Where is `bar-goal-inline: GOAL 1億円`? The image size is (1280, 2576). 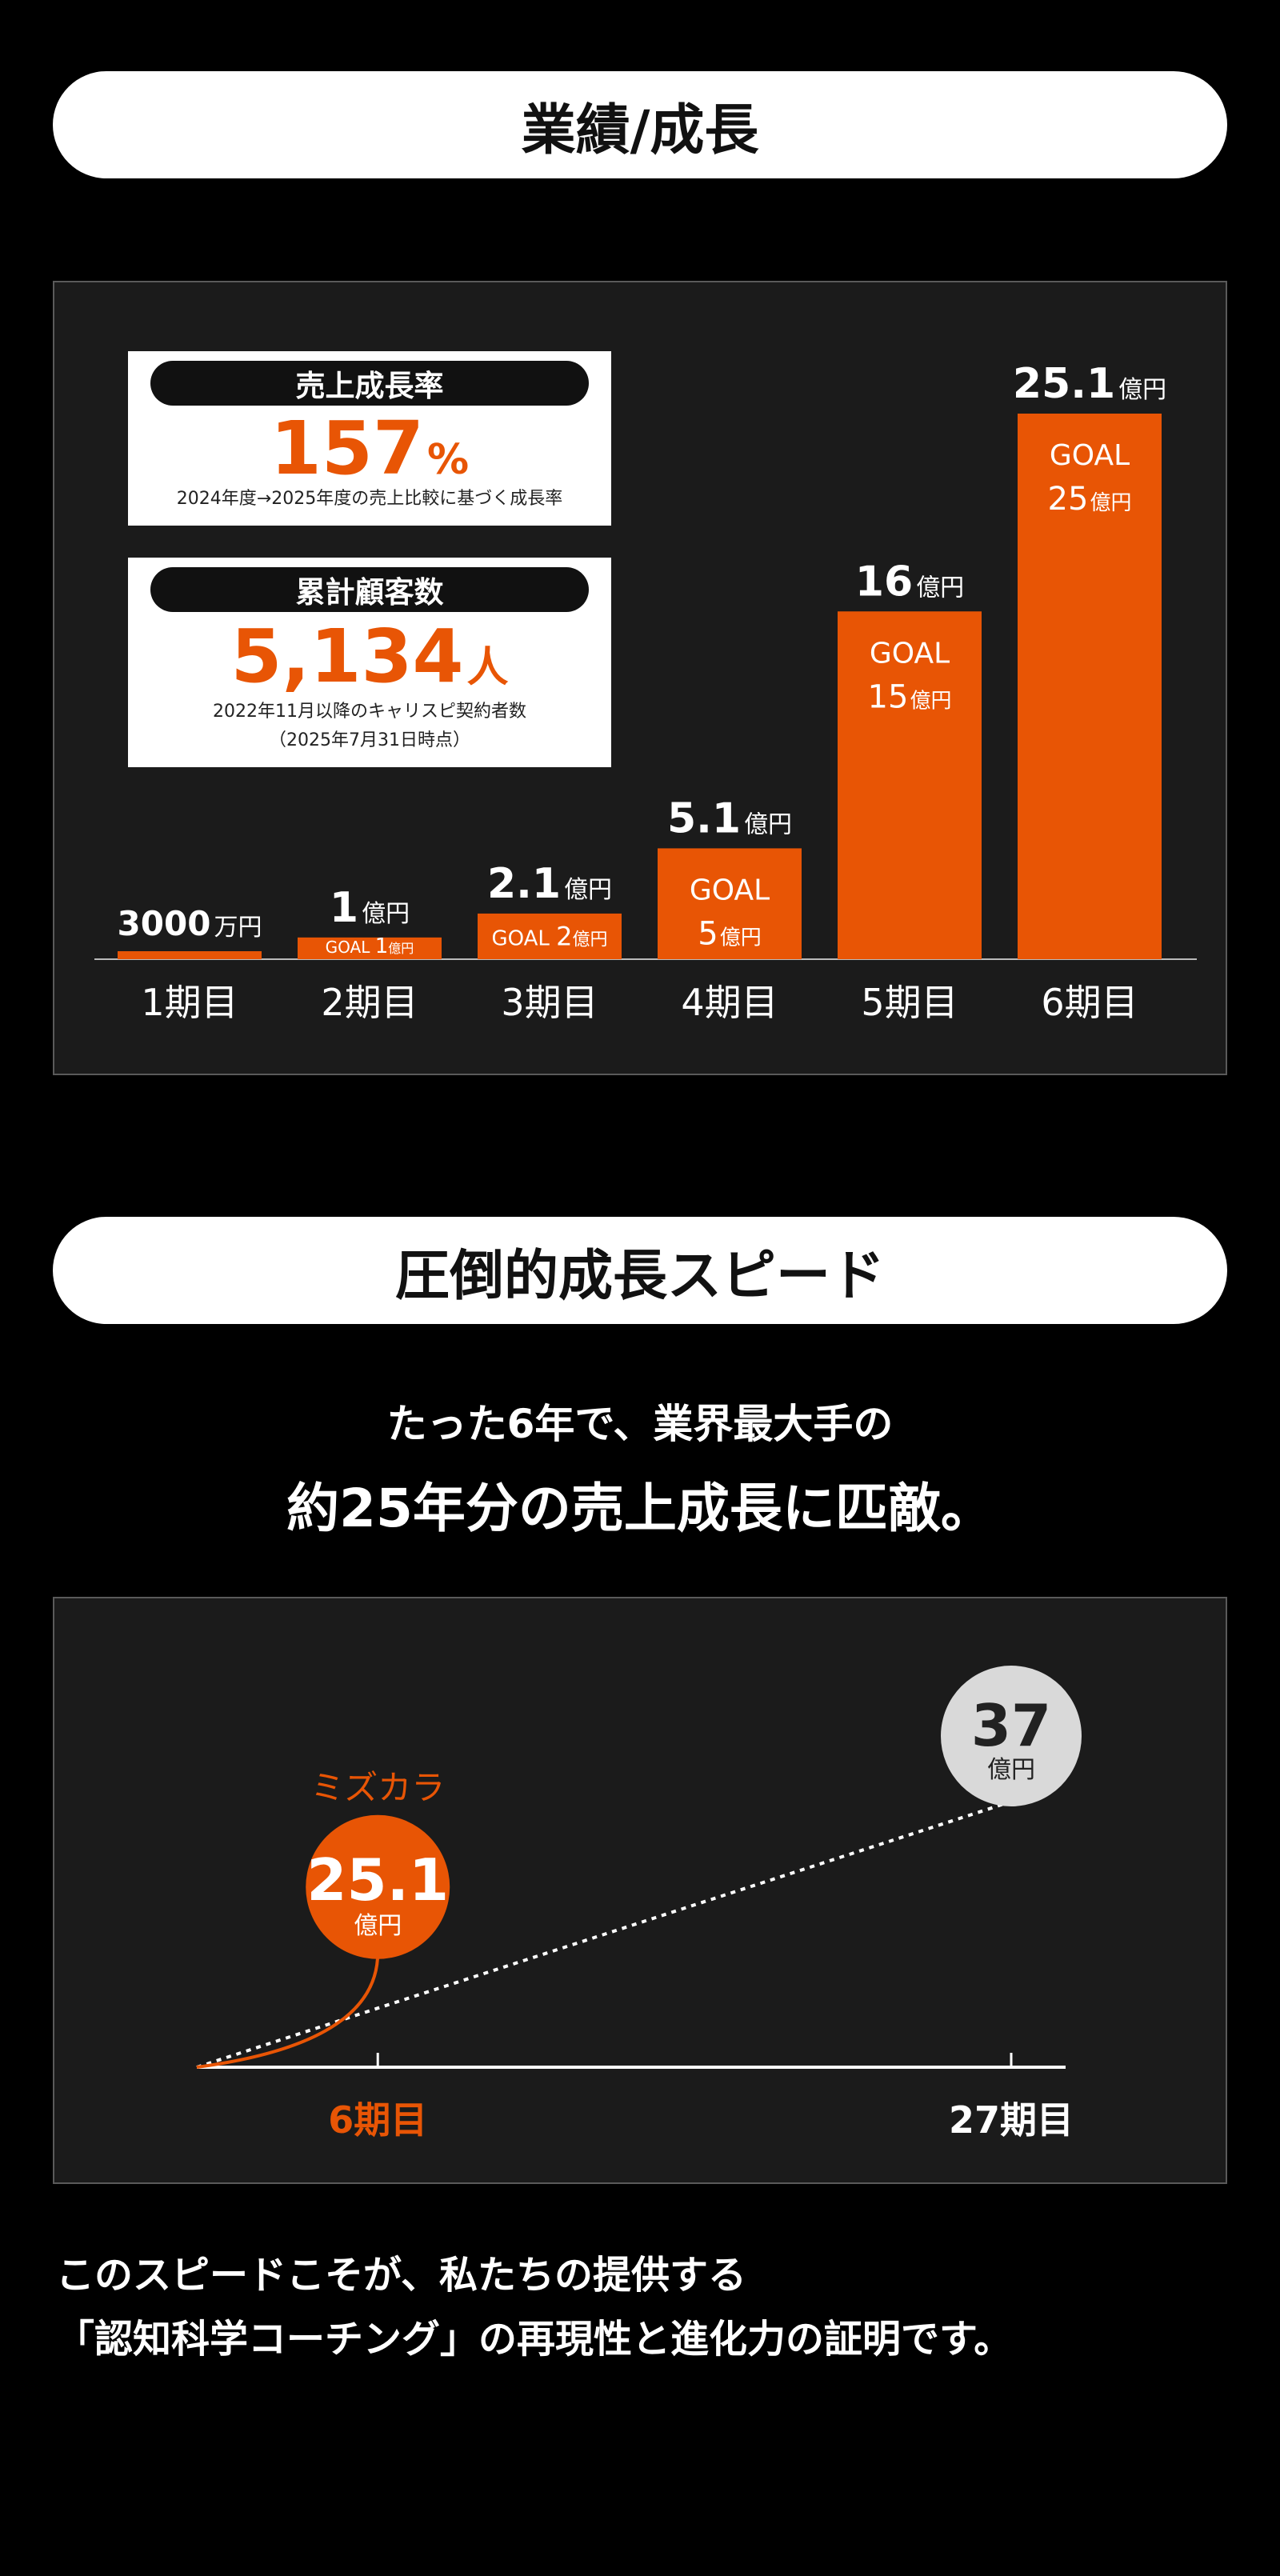 bar-goal-inline: GOAL 1億円 is located at coordinates (370, 946).